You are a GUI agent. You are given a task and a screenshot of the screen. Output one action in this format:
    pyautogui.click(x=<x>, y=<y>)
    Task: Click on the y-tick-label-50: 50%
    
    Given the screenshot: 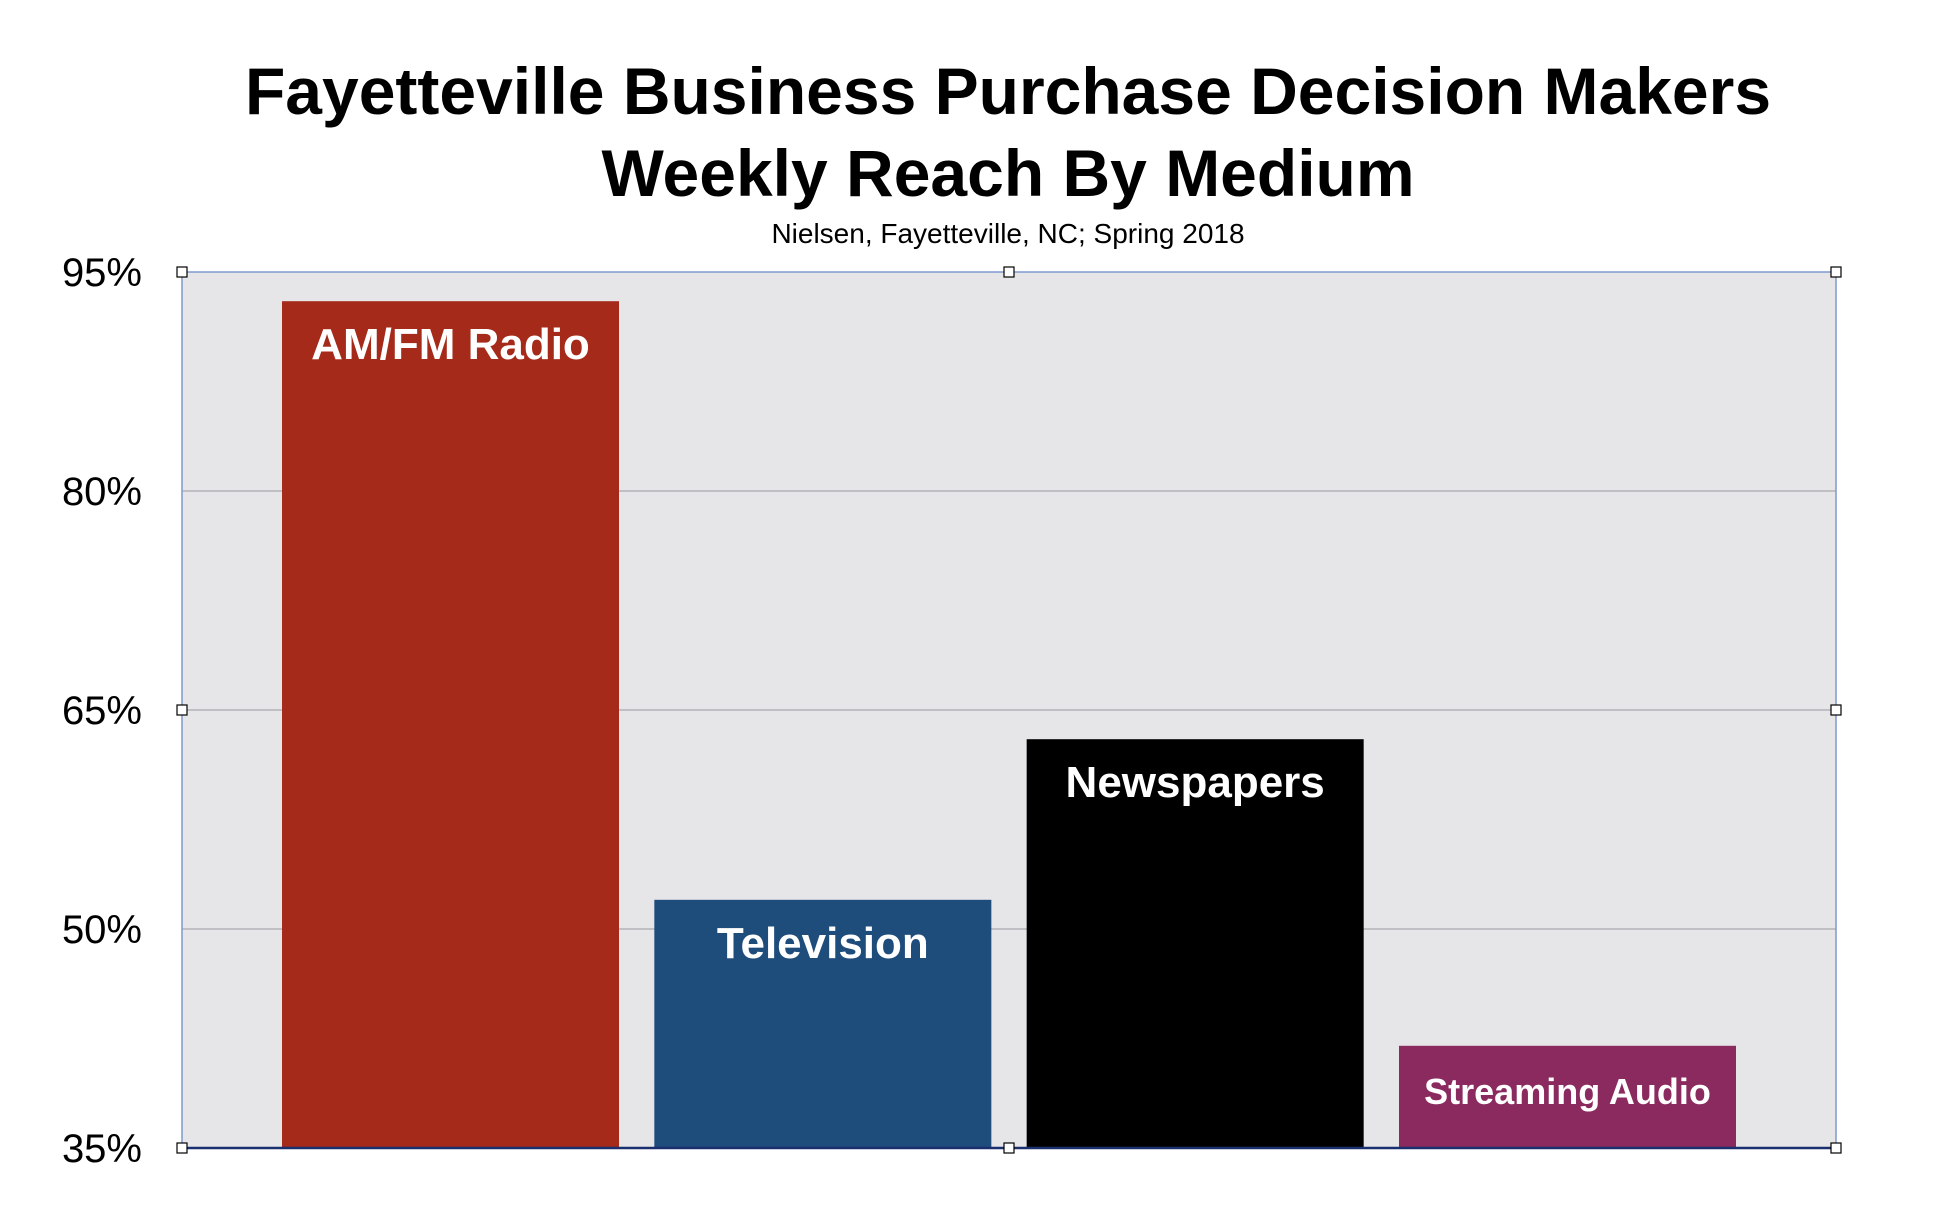 What is the action you would take?
    pyautogui.click(x=102, y=930)
    